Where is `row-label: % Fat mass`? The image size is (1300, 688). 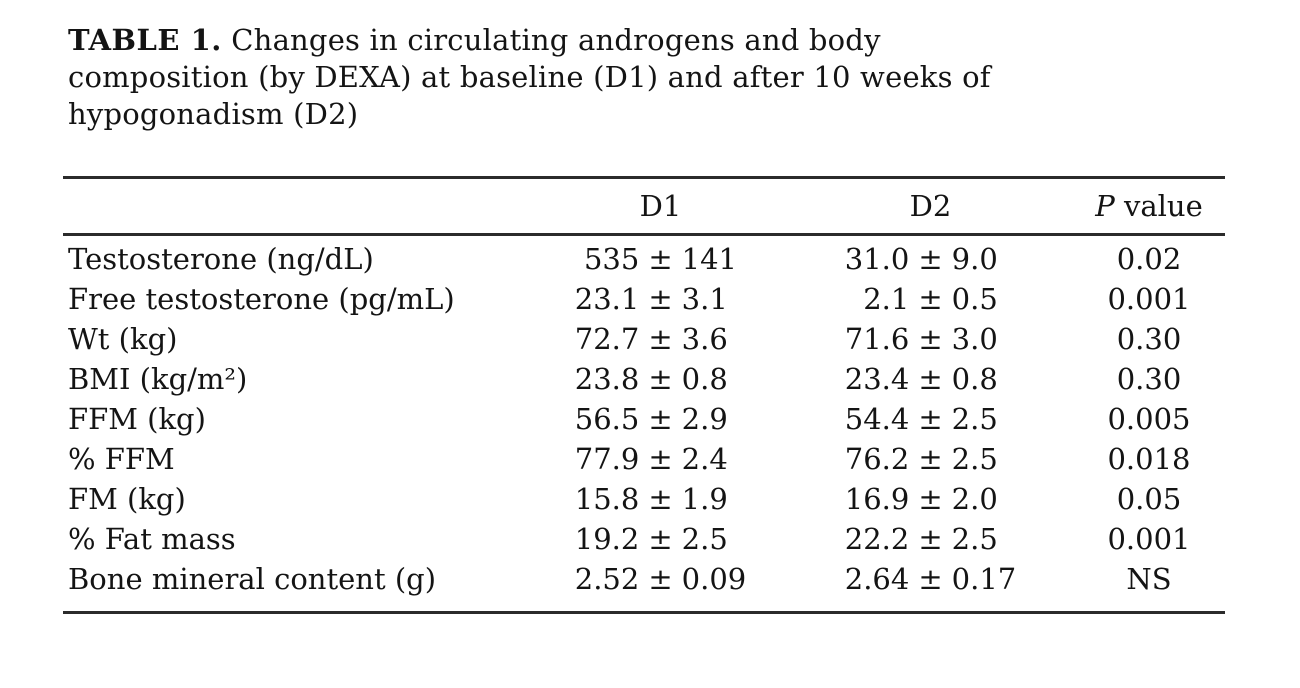 row-label: % Fat mass is located at coordinates (152, 539).